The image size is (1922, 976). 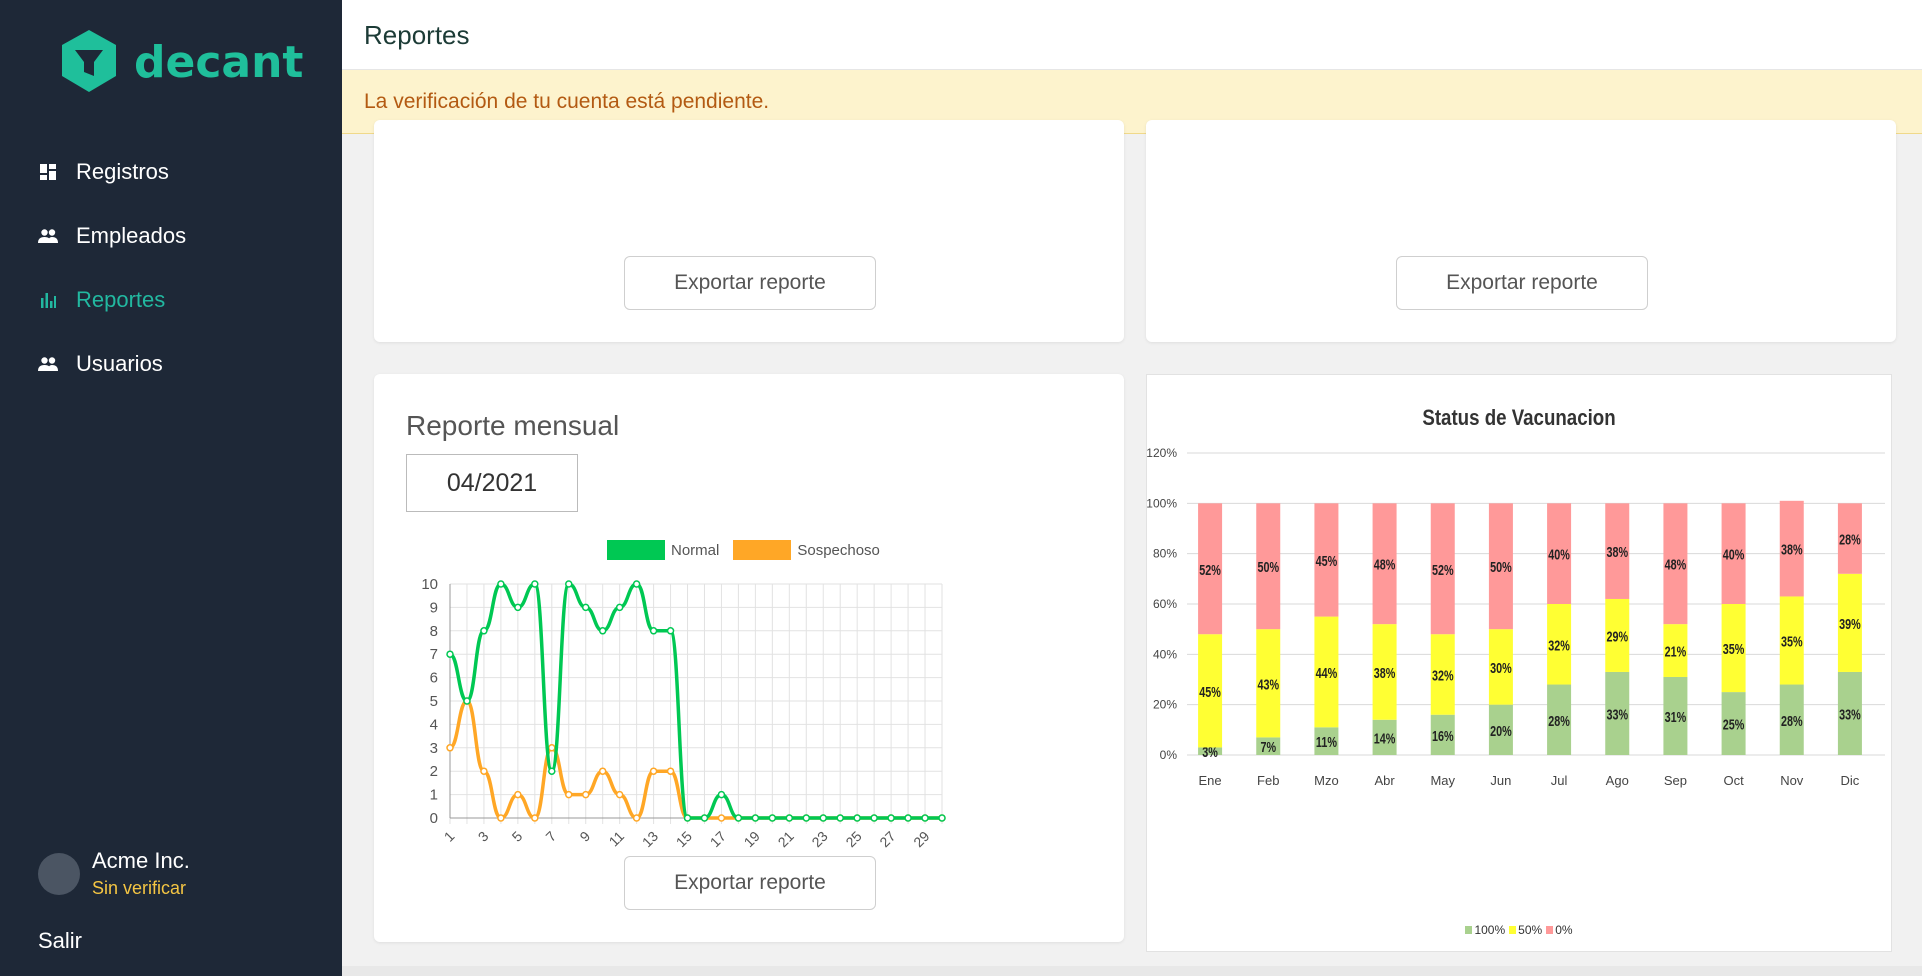 I want to click on data-label: 35%, so click(x=1792, y=641).